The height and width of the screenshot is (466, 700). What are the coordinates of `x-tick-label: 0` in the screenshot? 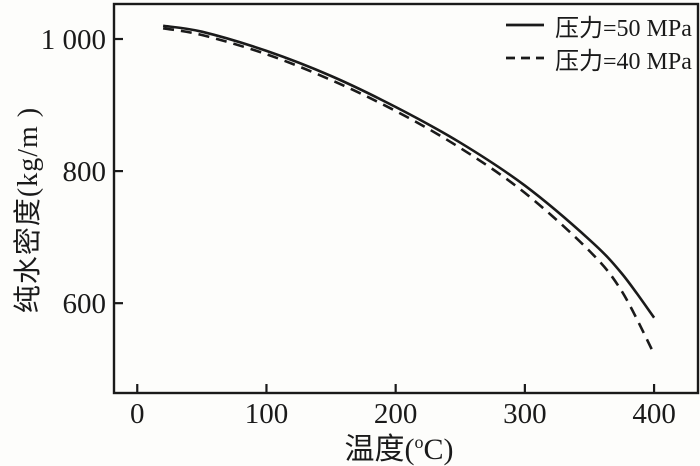 It's located at (137, 414).